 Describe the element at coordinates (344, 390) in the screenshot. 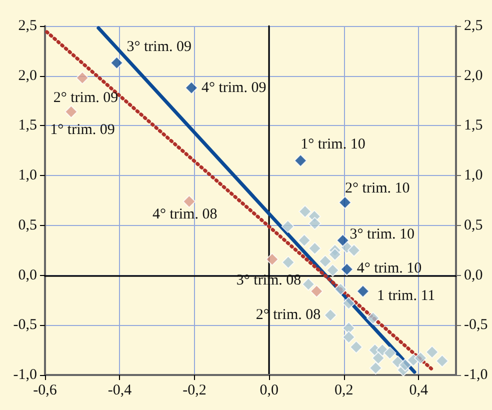

I see `x-tick-label: 0,2` at that location.